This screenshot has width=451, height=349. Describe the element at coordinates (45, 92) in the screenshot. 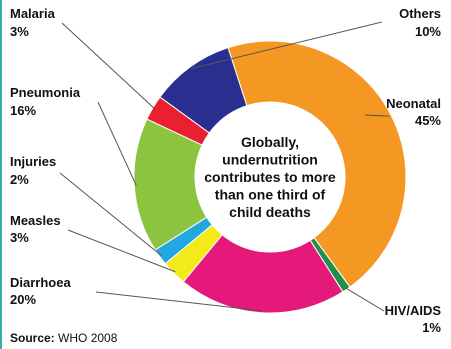

I see `label-pneumonia: Pneumonia` at that location.